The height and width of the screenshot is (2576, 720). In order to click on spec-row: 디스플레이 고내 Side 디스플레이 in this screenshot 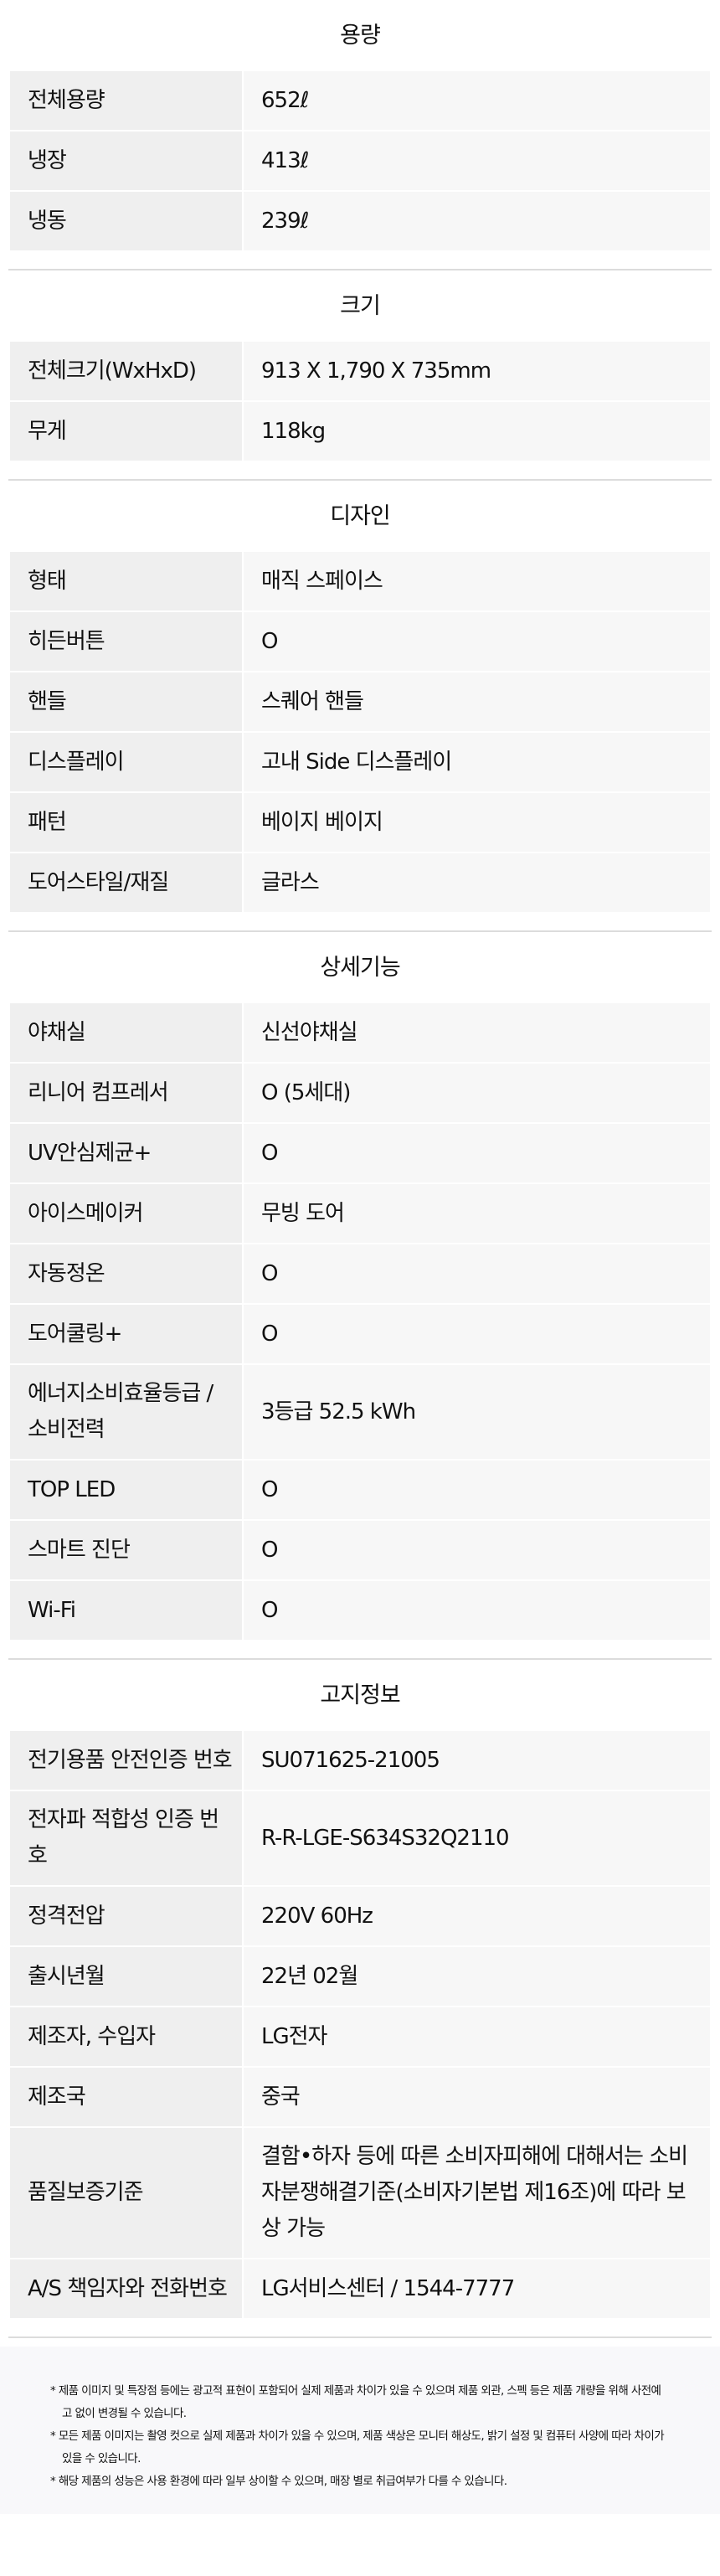, I will do `click(360, 762)`.